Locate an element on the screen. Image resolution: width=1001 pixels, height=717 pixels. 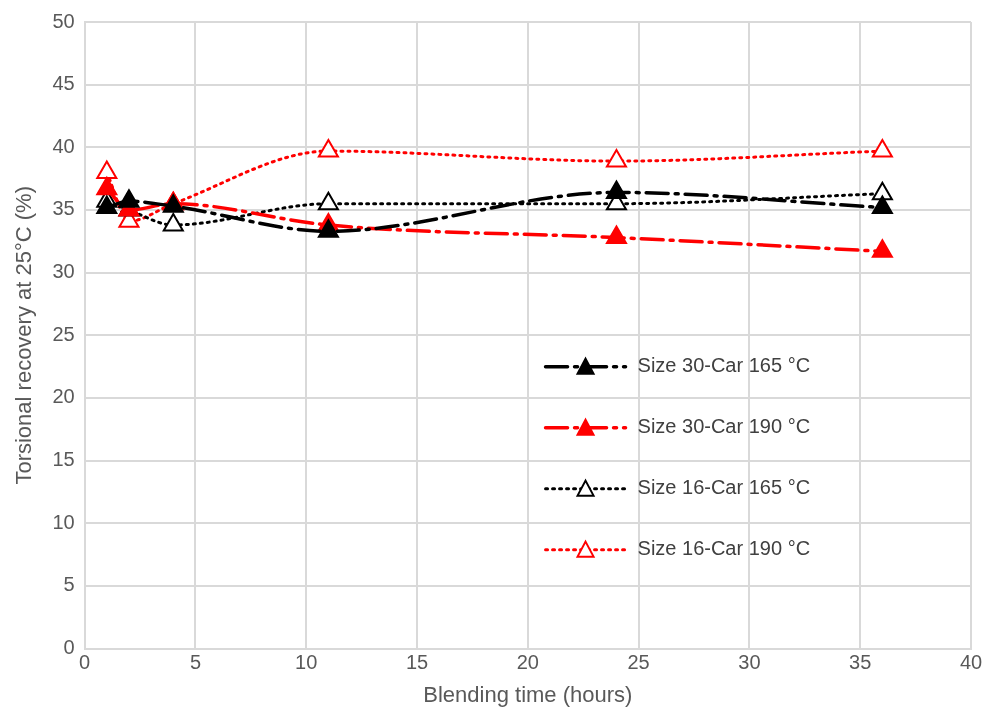
y-tick-label: 10 is located at coordinates (63, 521).